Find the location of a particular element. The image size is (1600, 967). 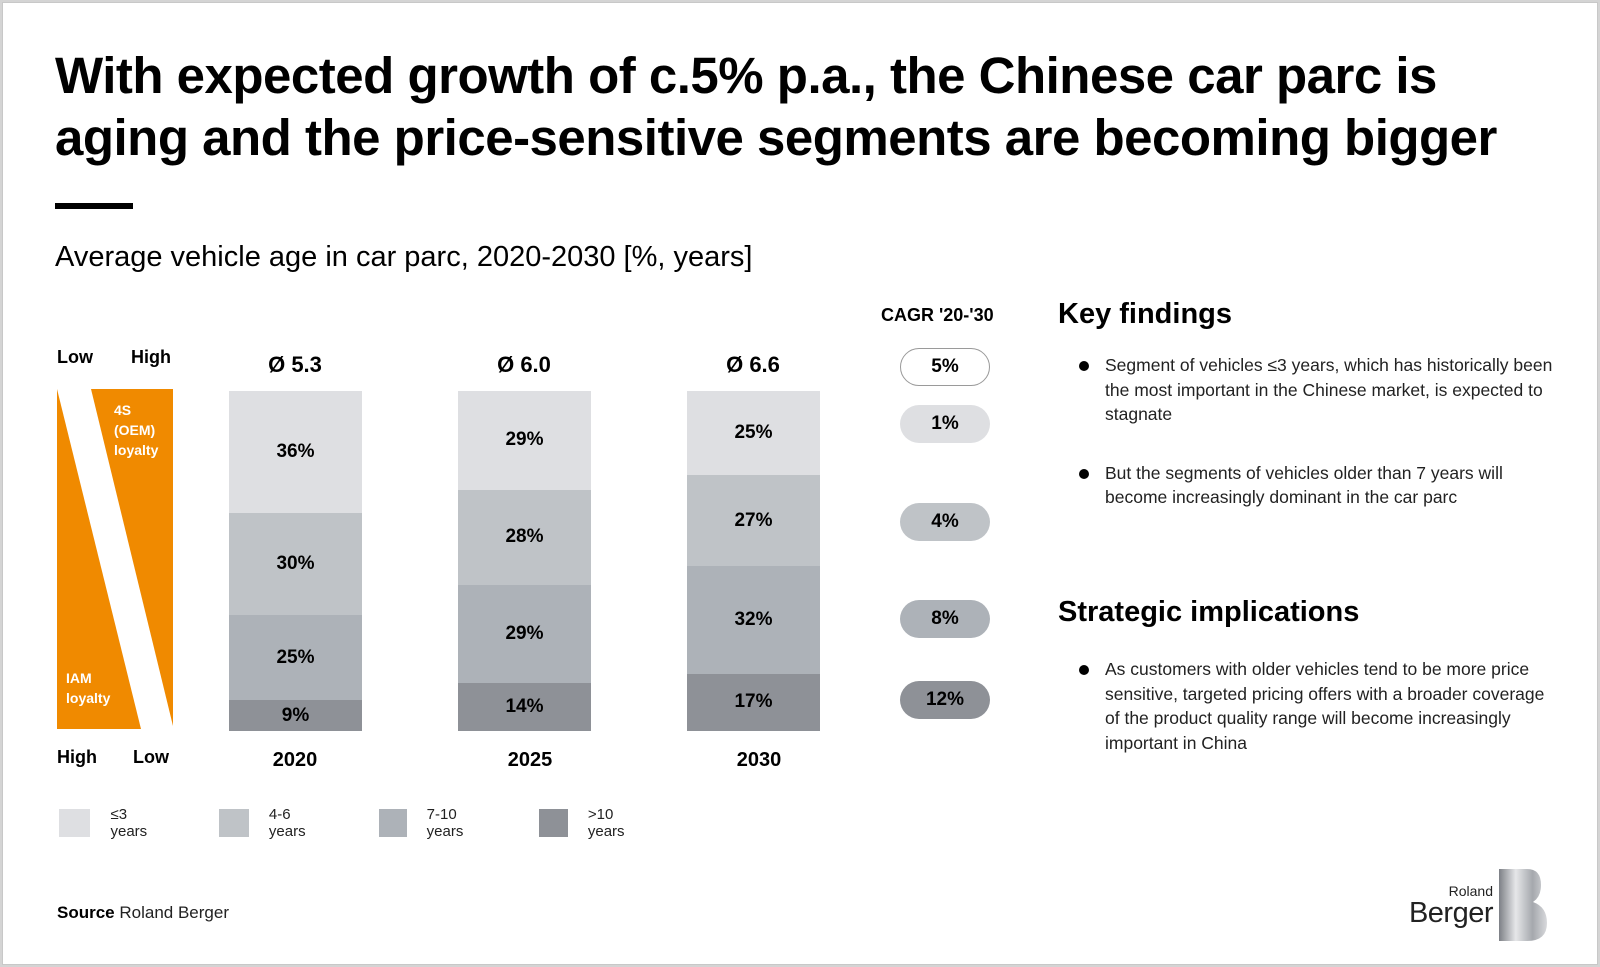

data-label: 17% is located at coordinates (753, 702).